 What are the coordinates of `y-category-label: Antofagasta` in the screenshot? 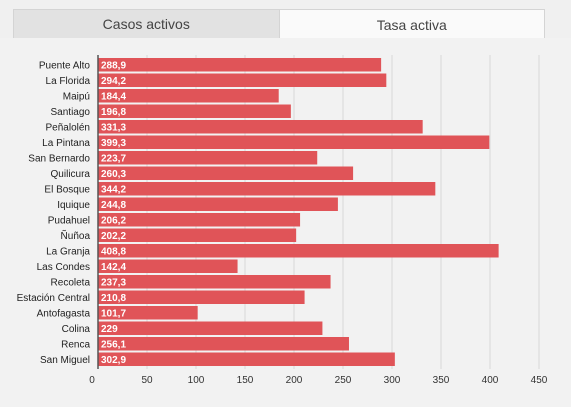 It's located at (64, 313).